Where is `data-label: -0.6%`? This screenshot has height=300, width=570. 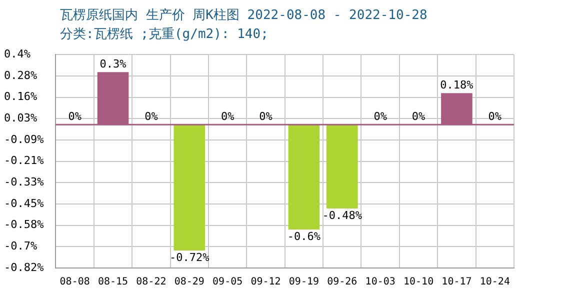 data-label: -0.6% is located at coordinates (304, 236).